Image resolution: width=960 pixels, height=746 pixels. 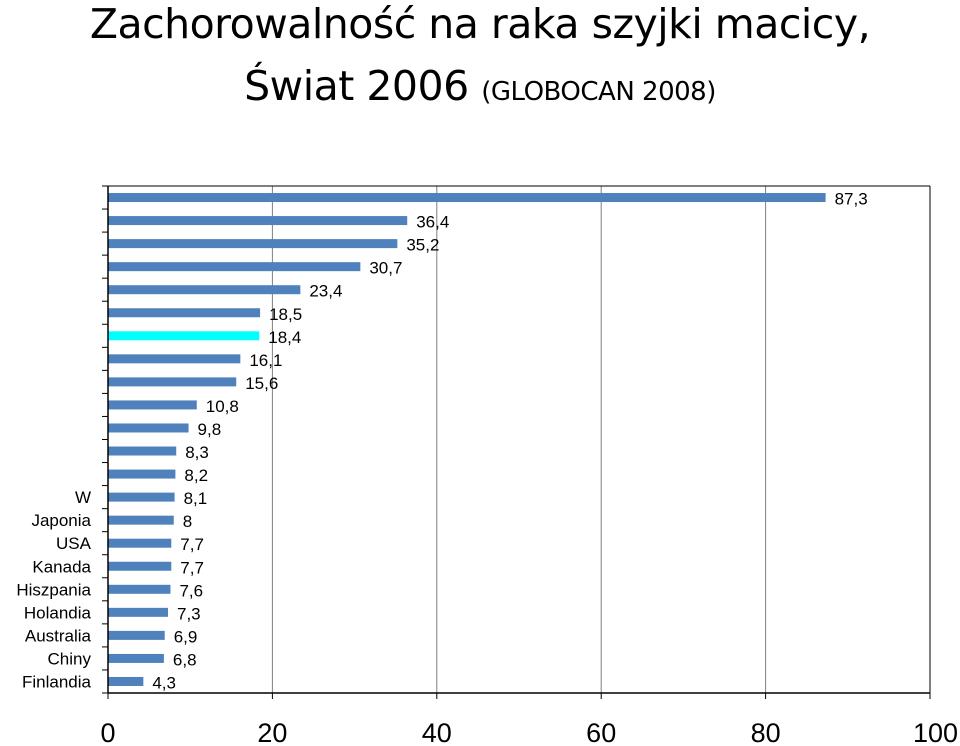 I want to click on value-label-7: 16,1, so click(x=265, y=360).